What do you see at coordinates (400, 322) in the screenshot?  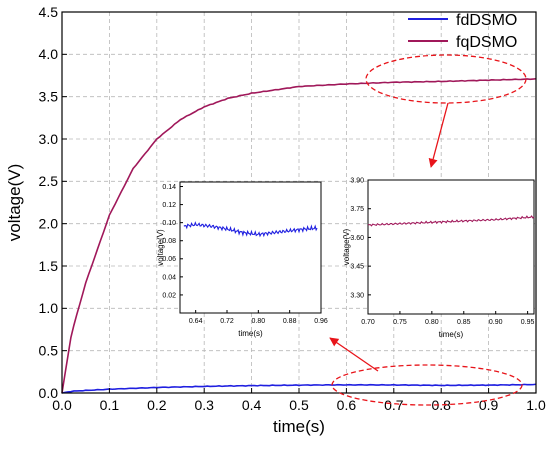 I see `inset-fq-xtick-label: 0.75` at bounding box center [400, 322].